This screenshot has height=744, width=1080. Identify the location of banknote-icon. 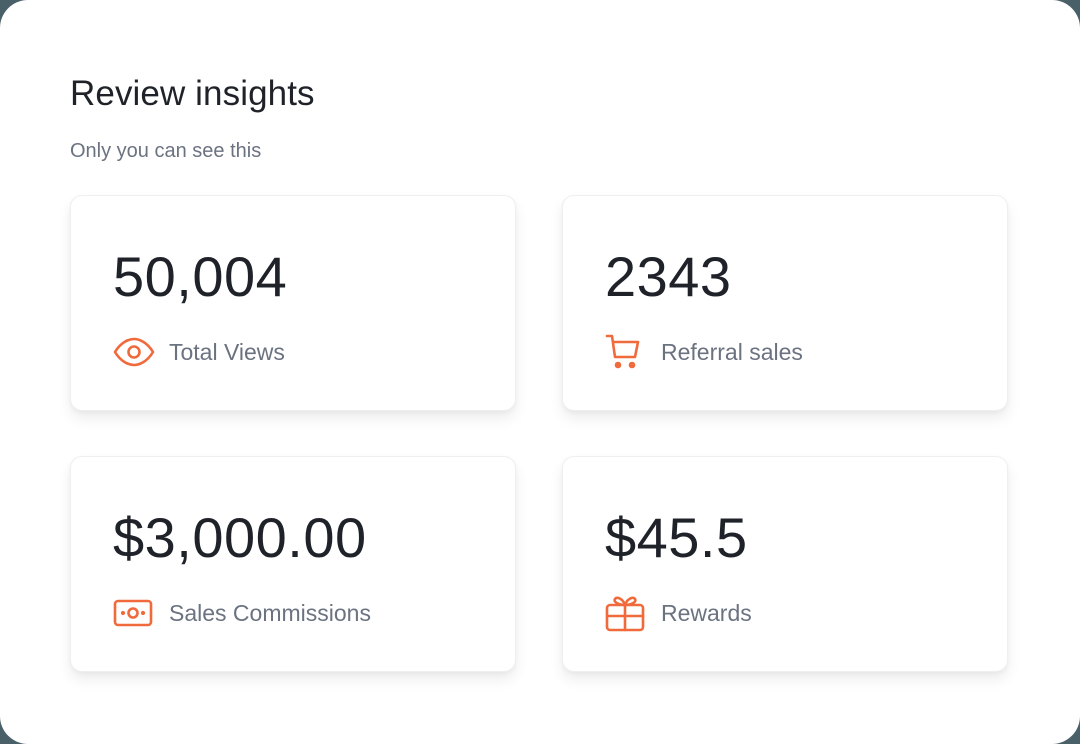
(134, 613).